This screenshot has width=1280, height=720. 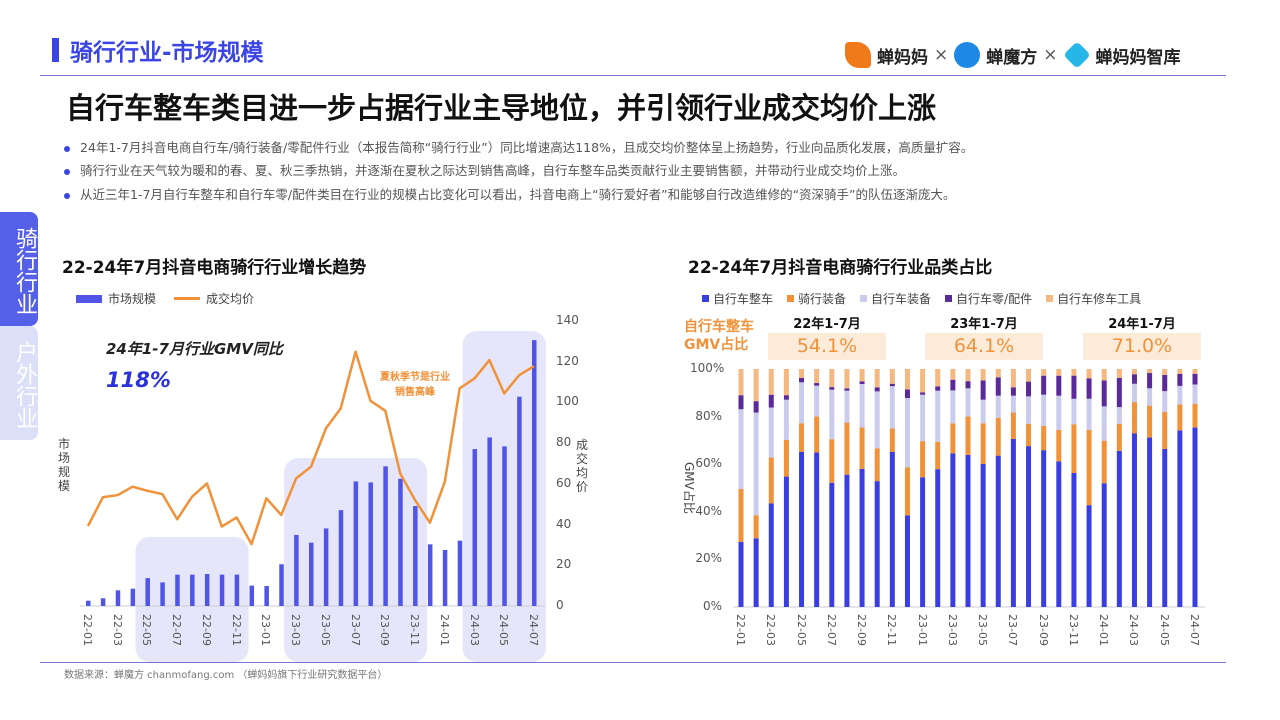 What do you see at coordinates (1104, 630) in the screenshot?
I see `x-tick-label: 24-01` at bounding box center [1104, 630].